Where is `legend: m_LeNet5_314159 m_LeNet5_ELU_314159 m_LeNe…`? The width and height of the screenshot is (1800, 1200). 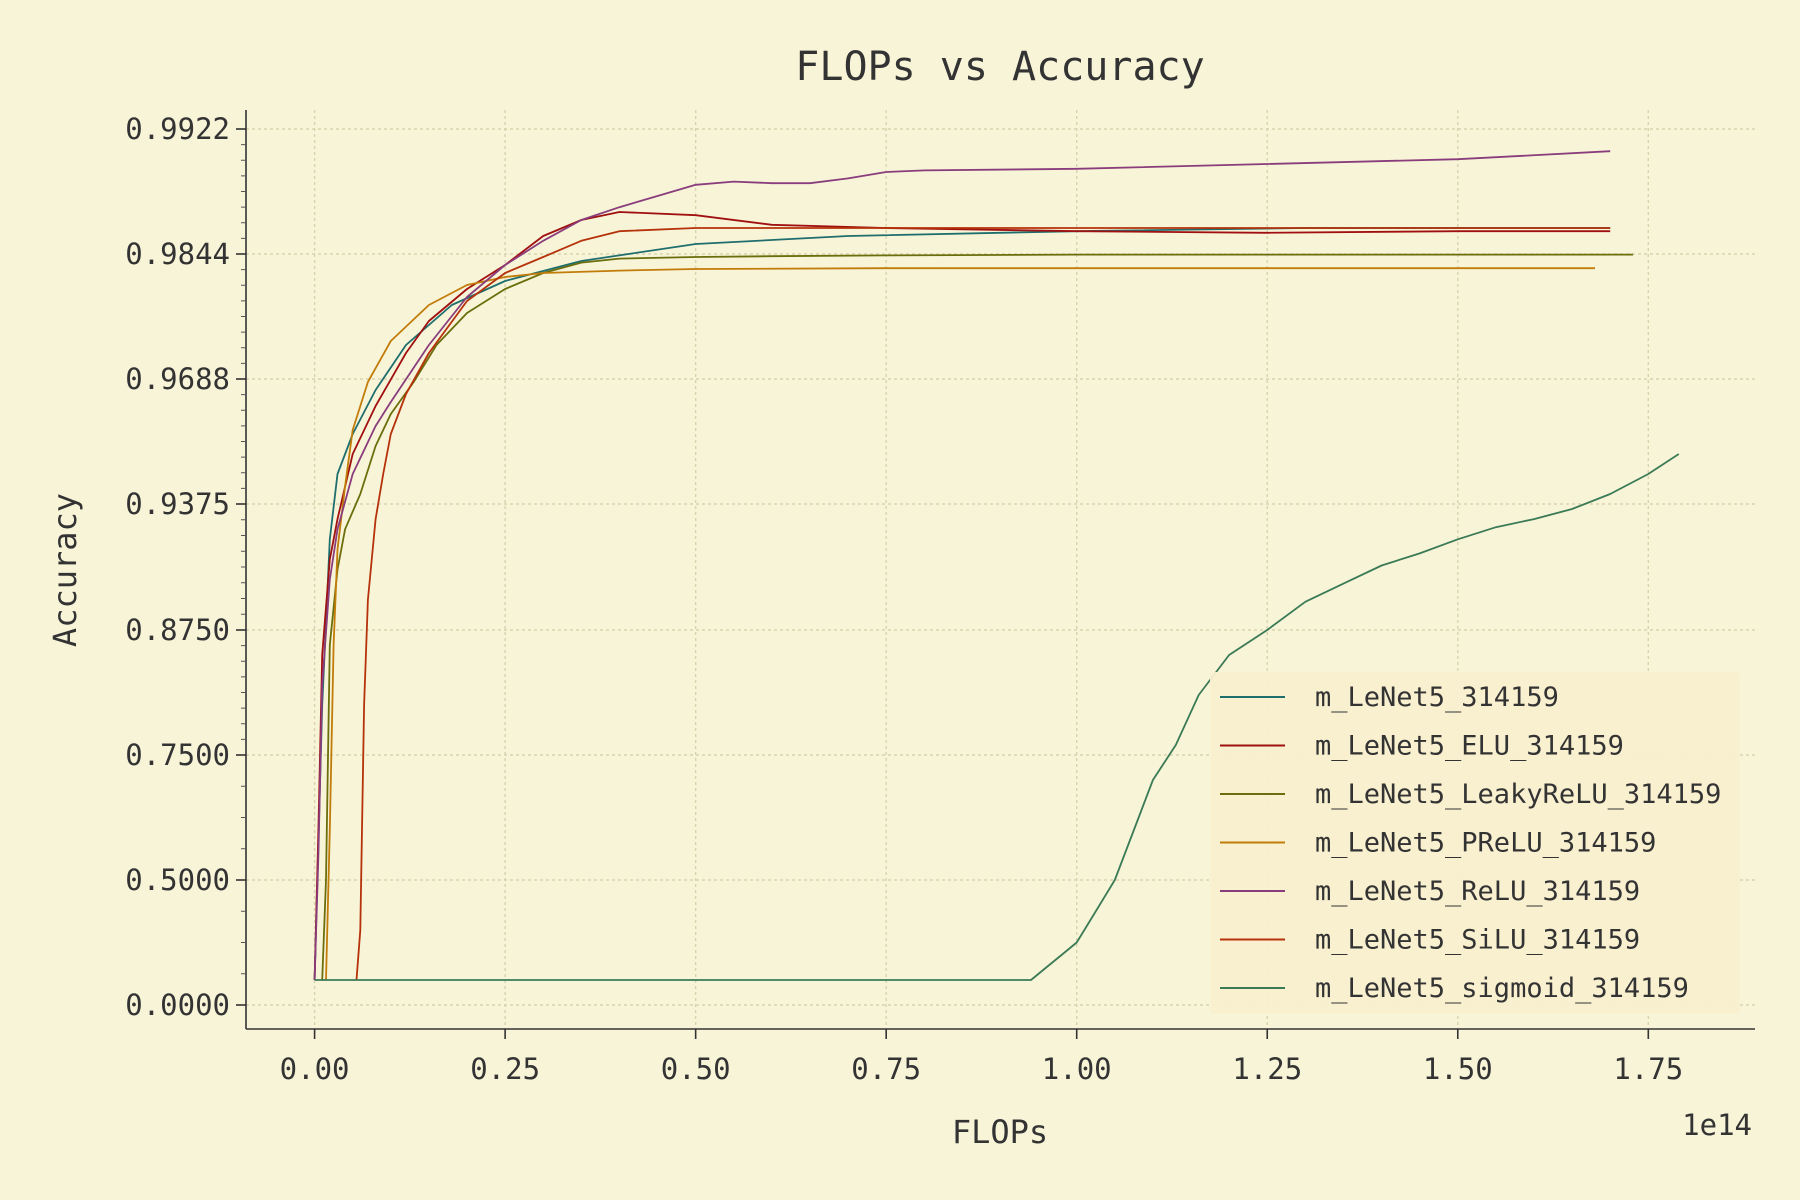 legend: m_LeNet5_314159 m_LeNet5_ELU_314159 m_LeNe… is located at coordinates (1475, 843).